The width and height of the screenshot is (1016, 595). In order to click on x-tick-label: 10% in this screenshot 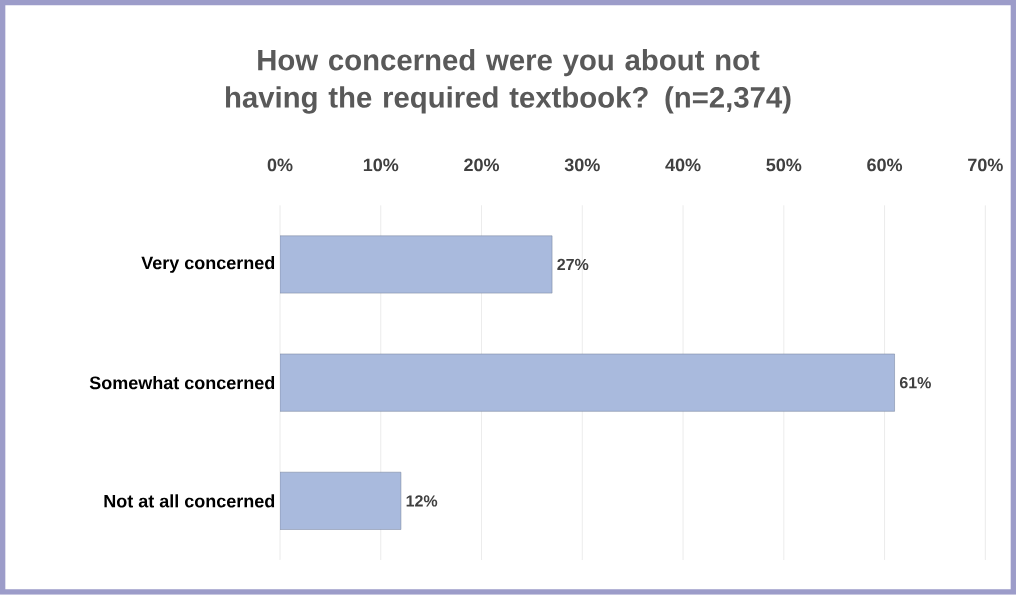, I will do `click(381, 165)`.